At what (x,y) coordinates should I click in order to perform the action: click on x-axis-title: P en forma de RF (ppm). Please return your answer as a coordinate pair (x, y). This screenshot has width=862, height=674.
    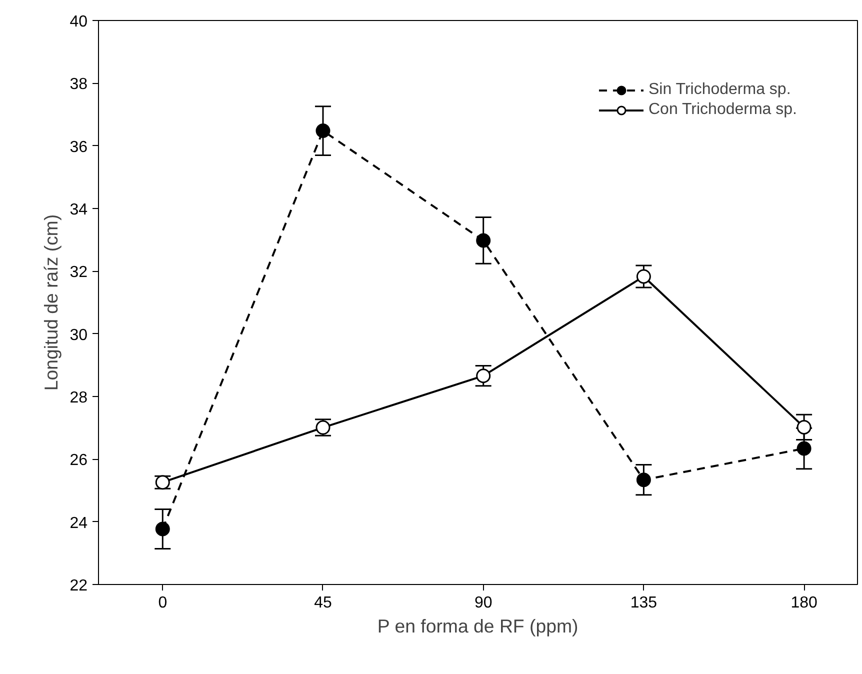
    Looking at the image, I should click on (477, 626).